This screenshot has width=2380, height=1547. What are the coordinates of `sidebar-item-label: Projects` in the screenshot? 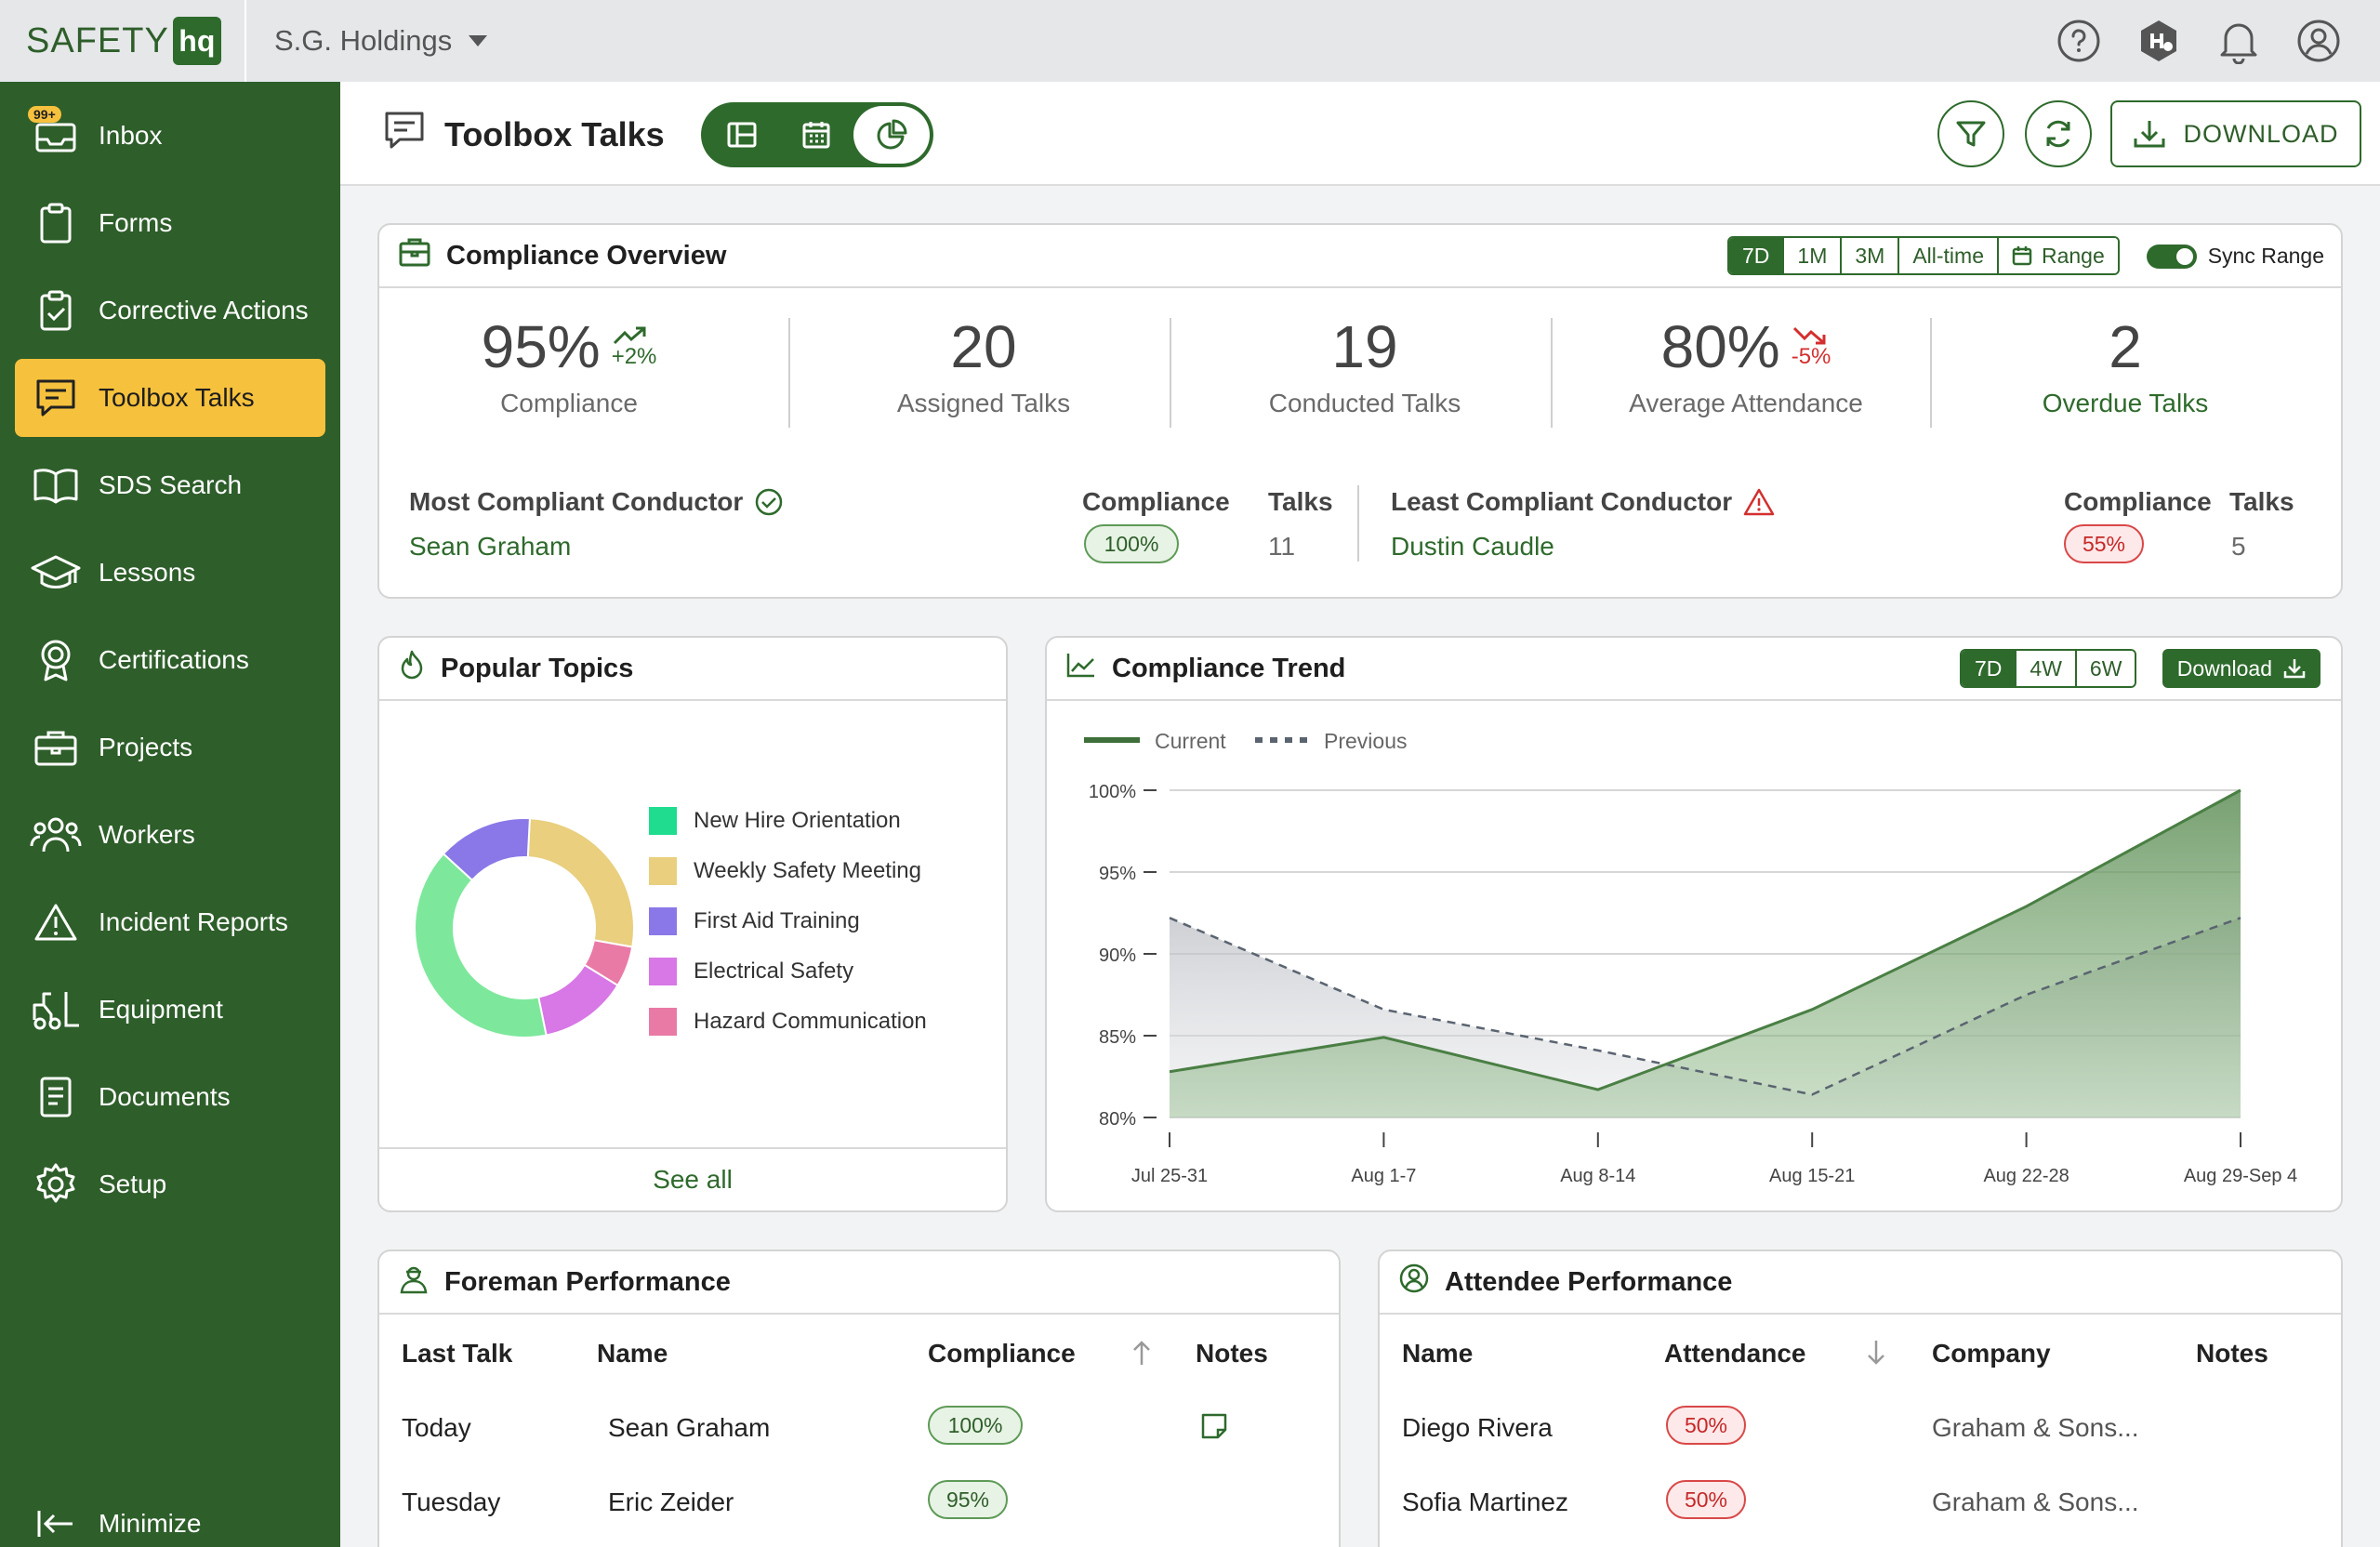 It's located at (146, 747).